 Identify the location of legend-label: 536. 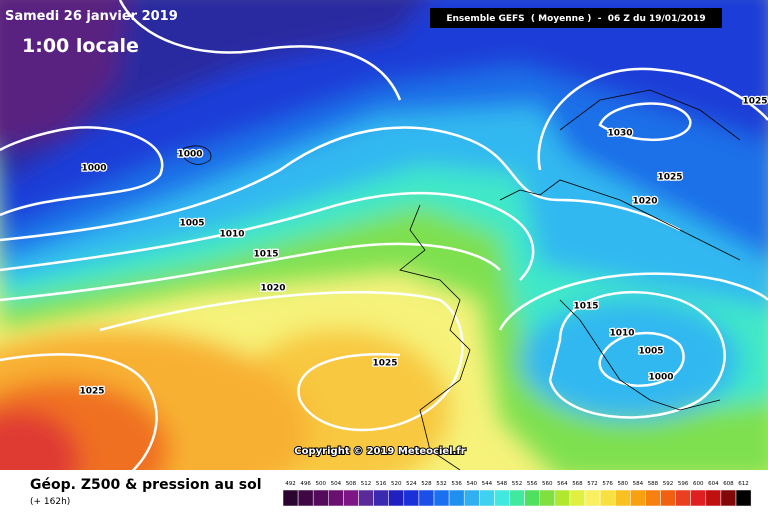
(456, 484).